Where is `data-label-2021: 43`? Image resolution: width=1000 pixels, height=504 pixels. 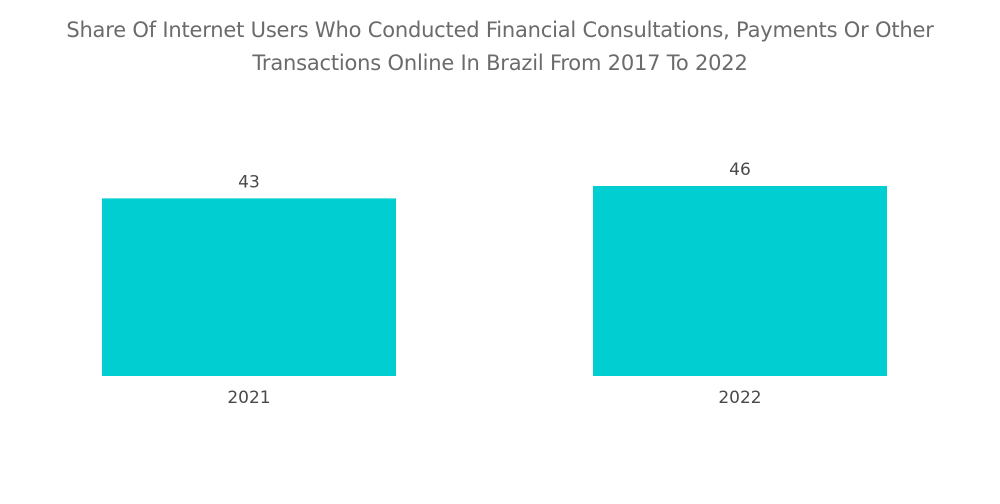 data-label-2021: 43 is located at coordinates (249, 182).